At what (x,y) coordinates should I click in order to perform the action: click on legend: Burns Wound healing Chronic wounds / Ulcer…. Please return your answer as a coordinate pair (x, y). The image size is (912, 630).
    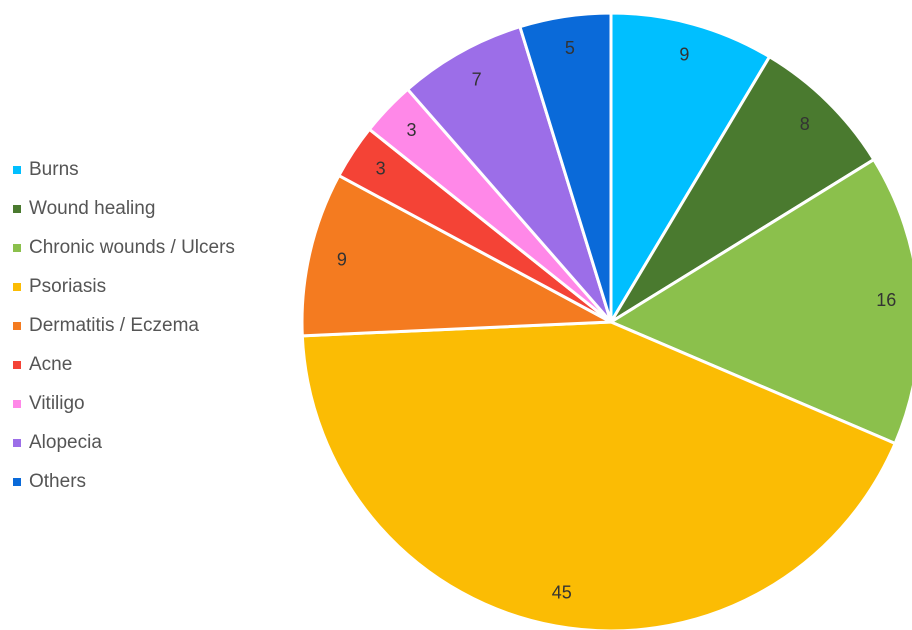
    Looking at the image, I should click on (124, 325).